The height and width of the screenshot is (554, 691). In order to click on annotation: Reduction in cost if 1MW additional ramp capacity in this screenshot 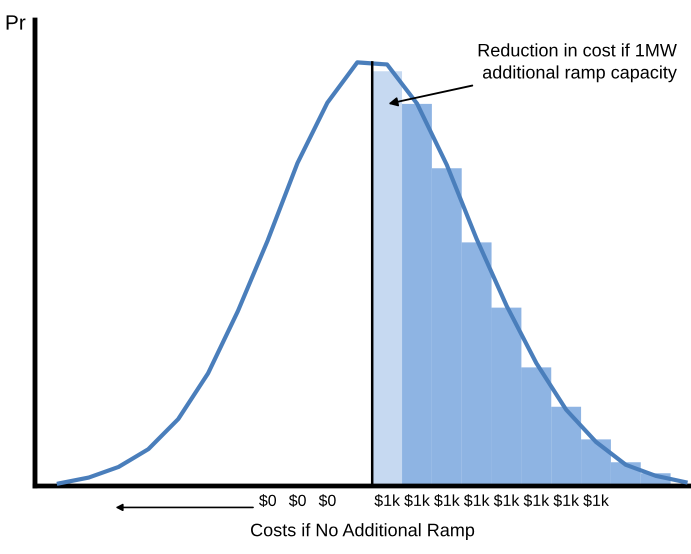, I will do `click(577, 62)`.